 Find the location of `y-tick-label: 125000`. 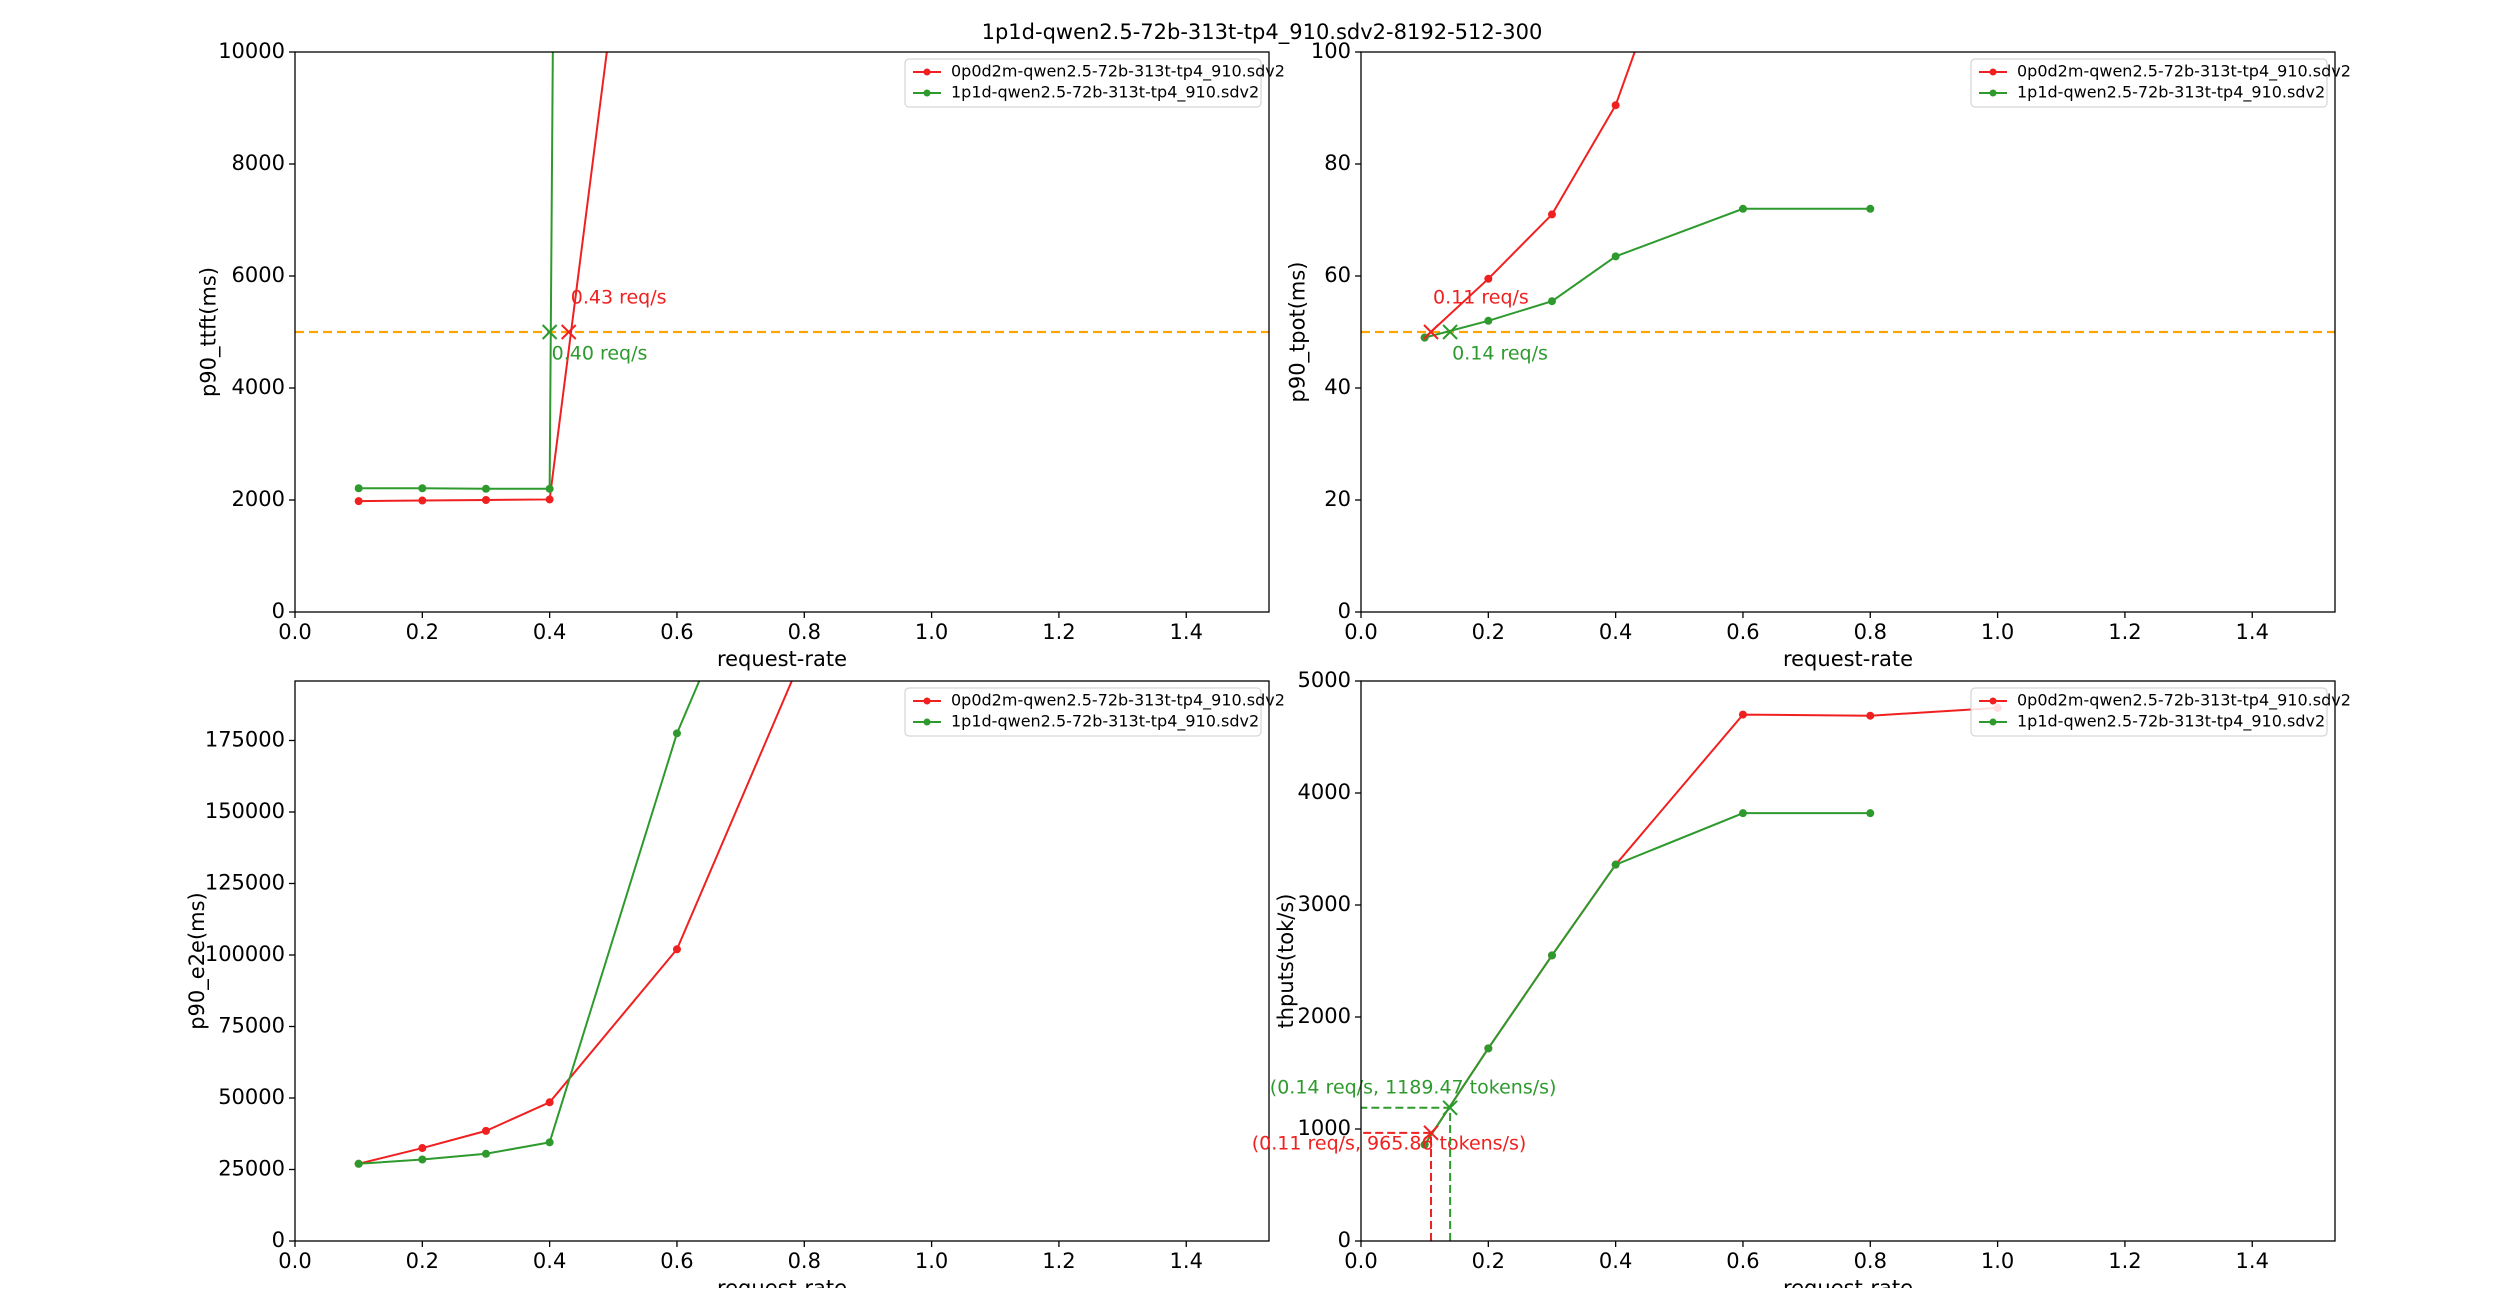

y-tick-label: 125000 is located at coordinates (245, 882).